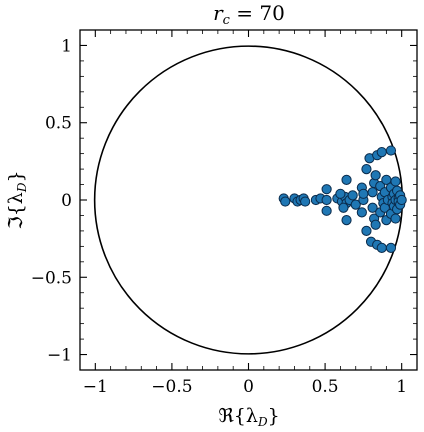 This screenshot has height=432, width=424. I want to click on y-tick-label: −1, so click(59, 356).